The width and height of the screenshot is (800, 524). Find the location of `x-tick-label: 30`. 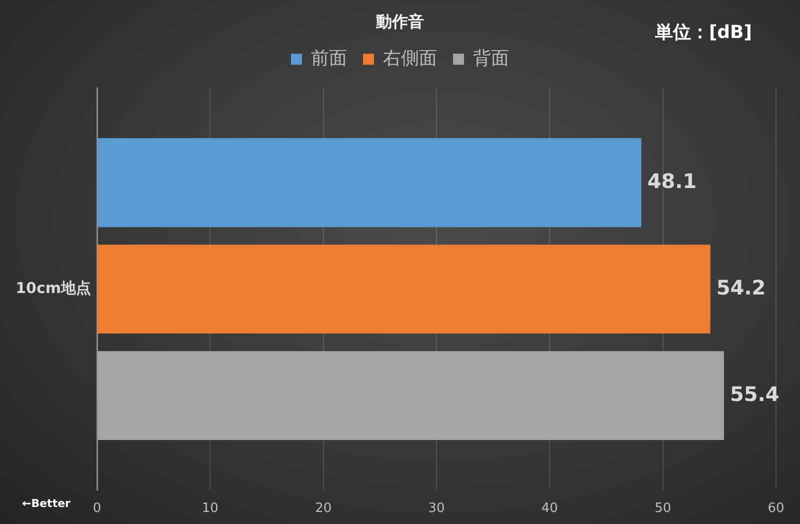

x-tick-label: 30 is located at coordinates (436, 508).